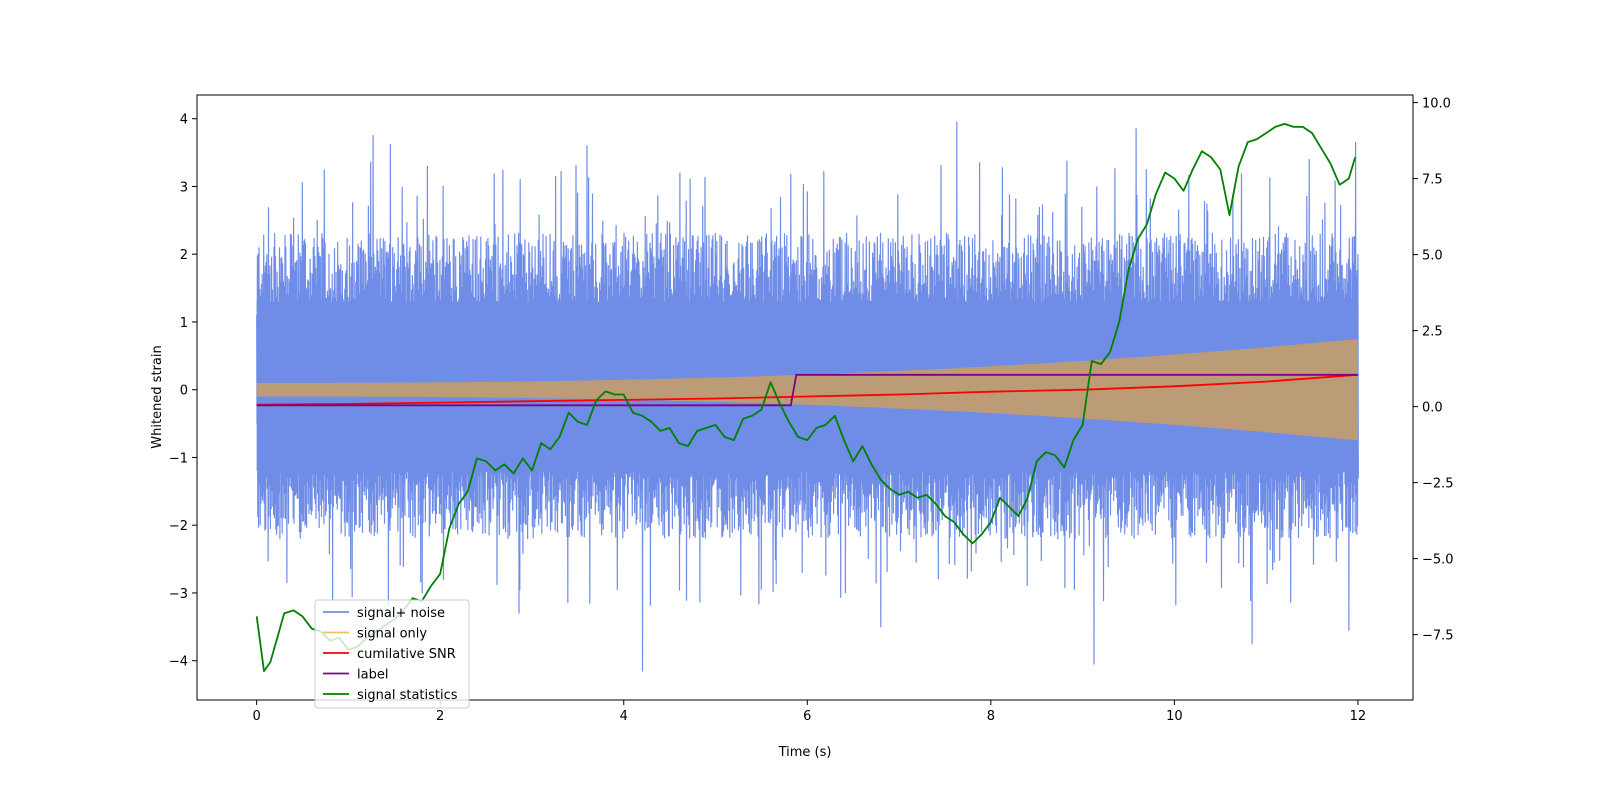  Describe the element at coordinates (1436, 104) in the screenshot. I see `y2-tick-label: 10.0` at that location.